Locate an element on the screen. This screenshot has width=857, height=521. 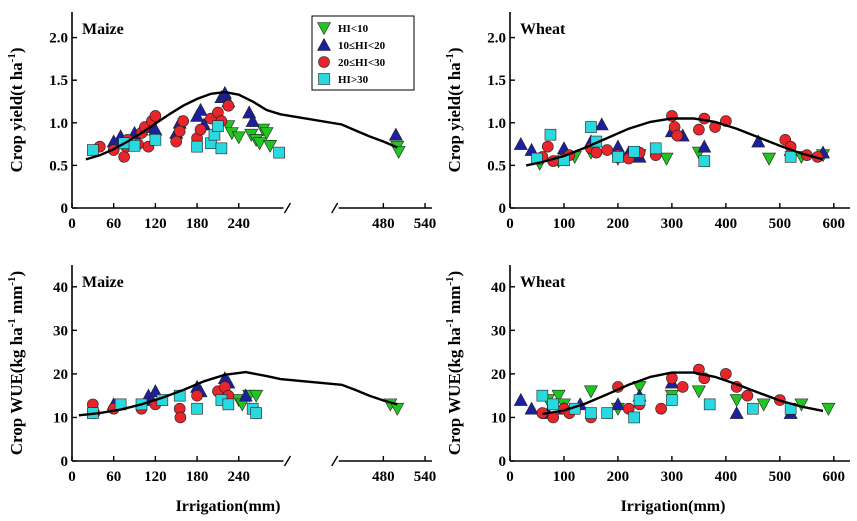
y-axis-label: Crop yield(t ha-1) is located at coordinates (16, 109).